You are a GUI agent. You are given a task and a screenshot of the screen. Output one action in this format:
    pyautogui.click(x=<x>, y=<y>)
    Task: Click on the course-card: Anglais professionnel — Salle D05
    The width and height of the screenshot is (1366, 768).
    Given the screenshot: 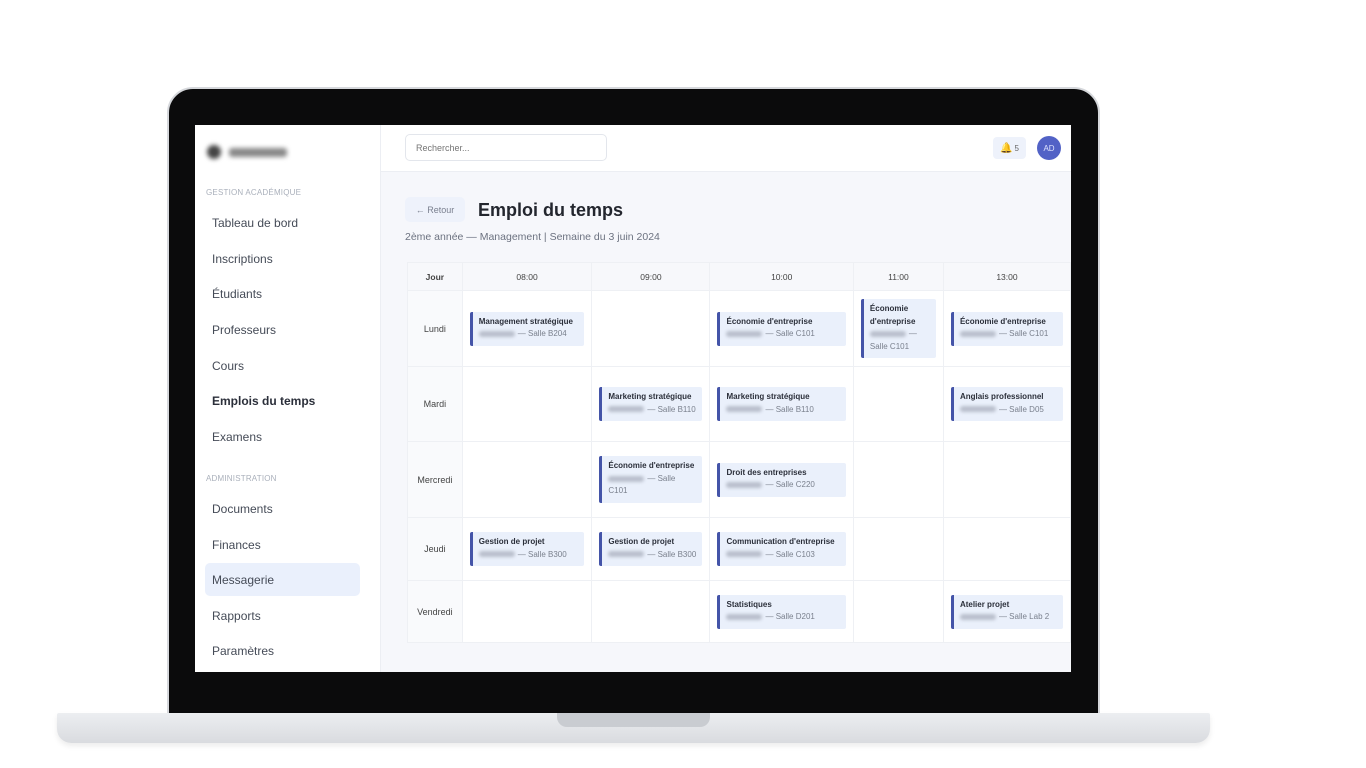 What is the action you would take?
    pyautogui.click(x=1006, y=404)
    